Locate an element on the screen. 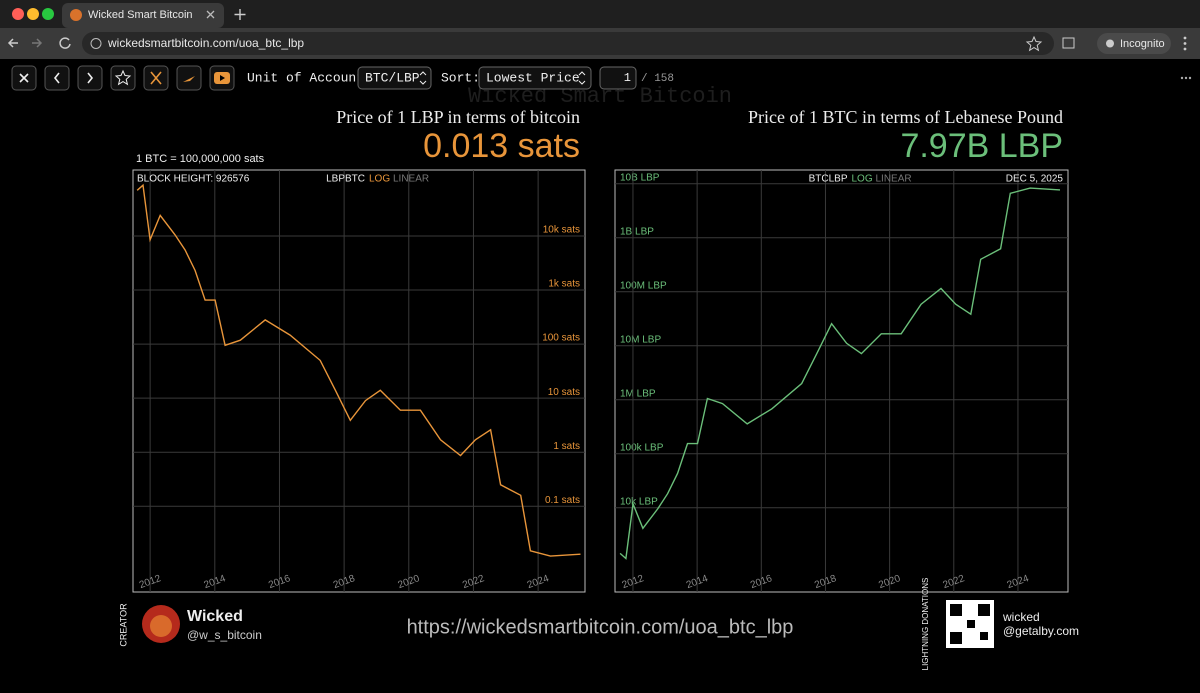  tab is located at coordinates (143, 15).